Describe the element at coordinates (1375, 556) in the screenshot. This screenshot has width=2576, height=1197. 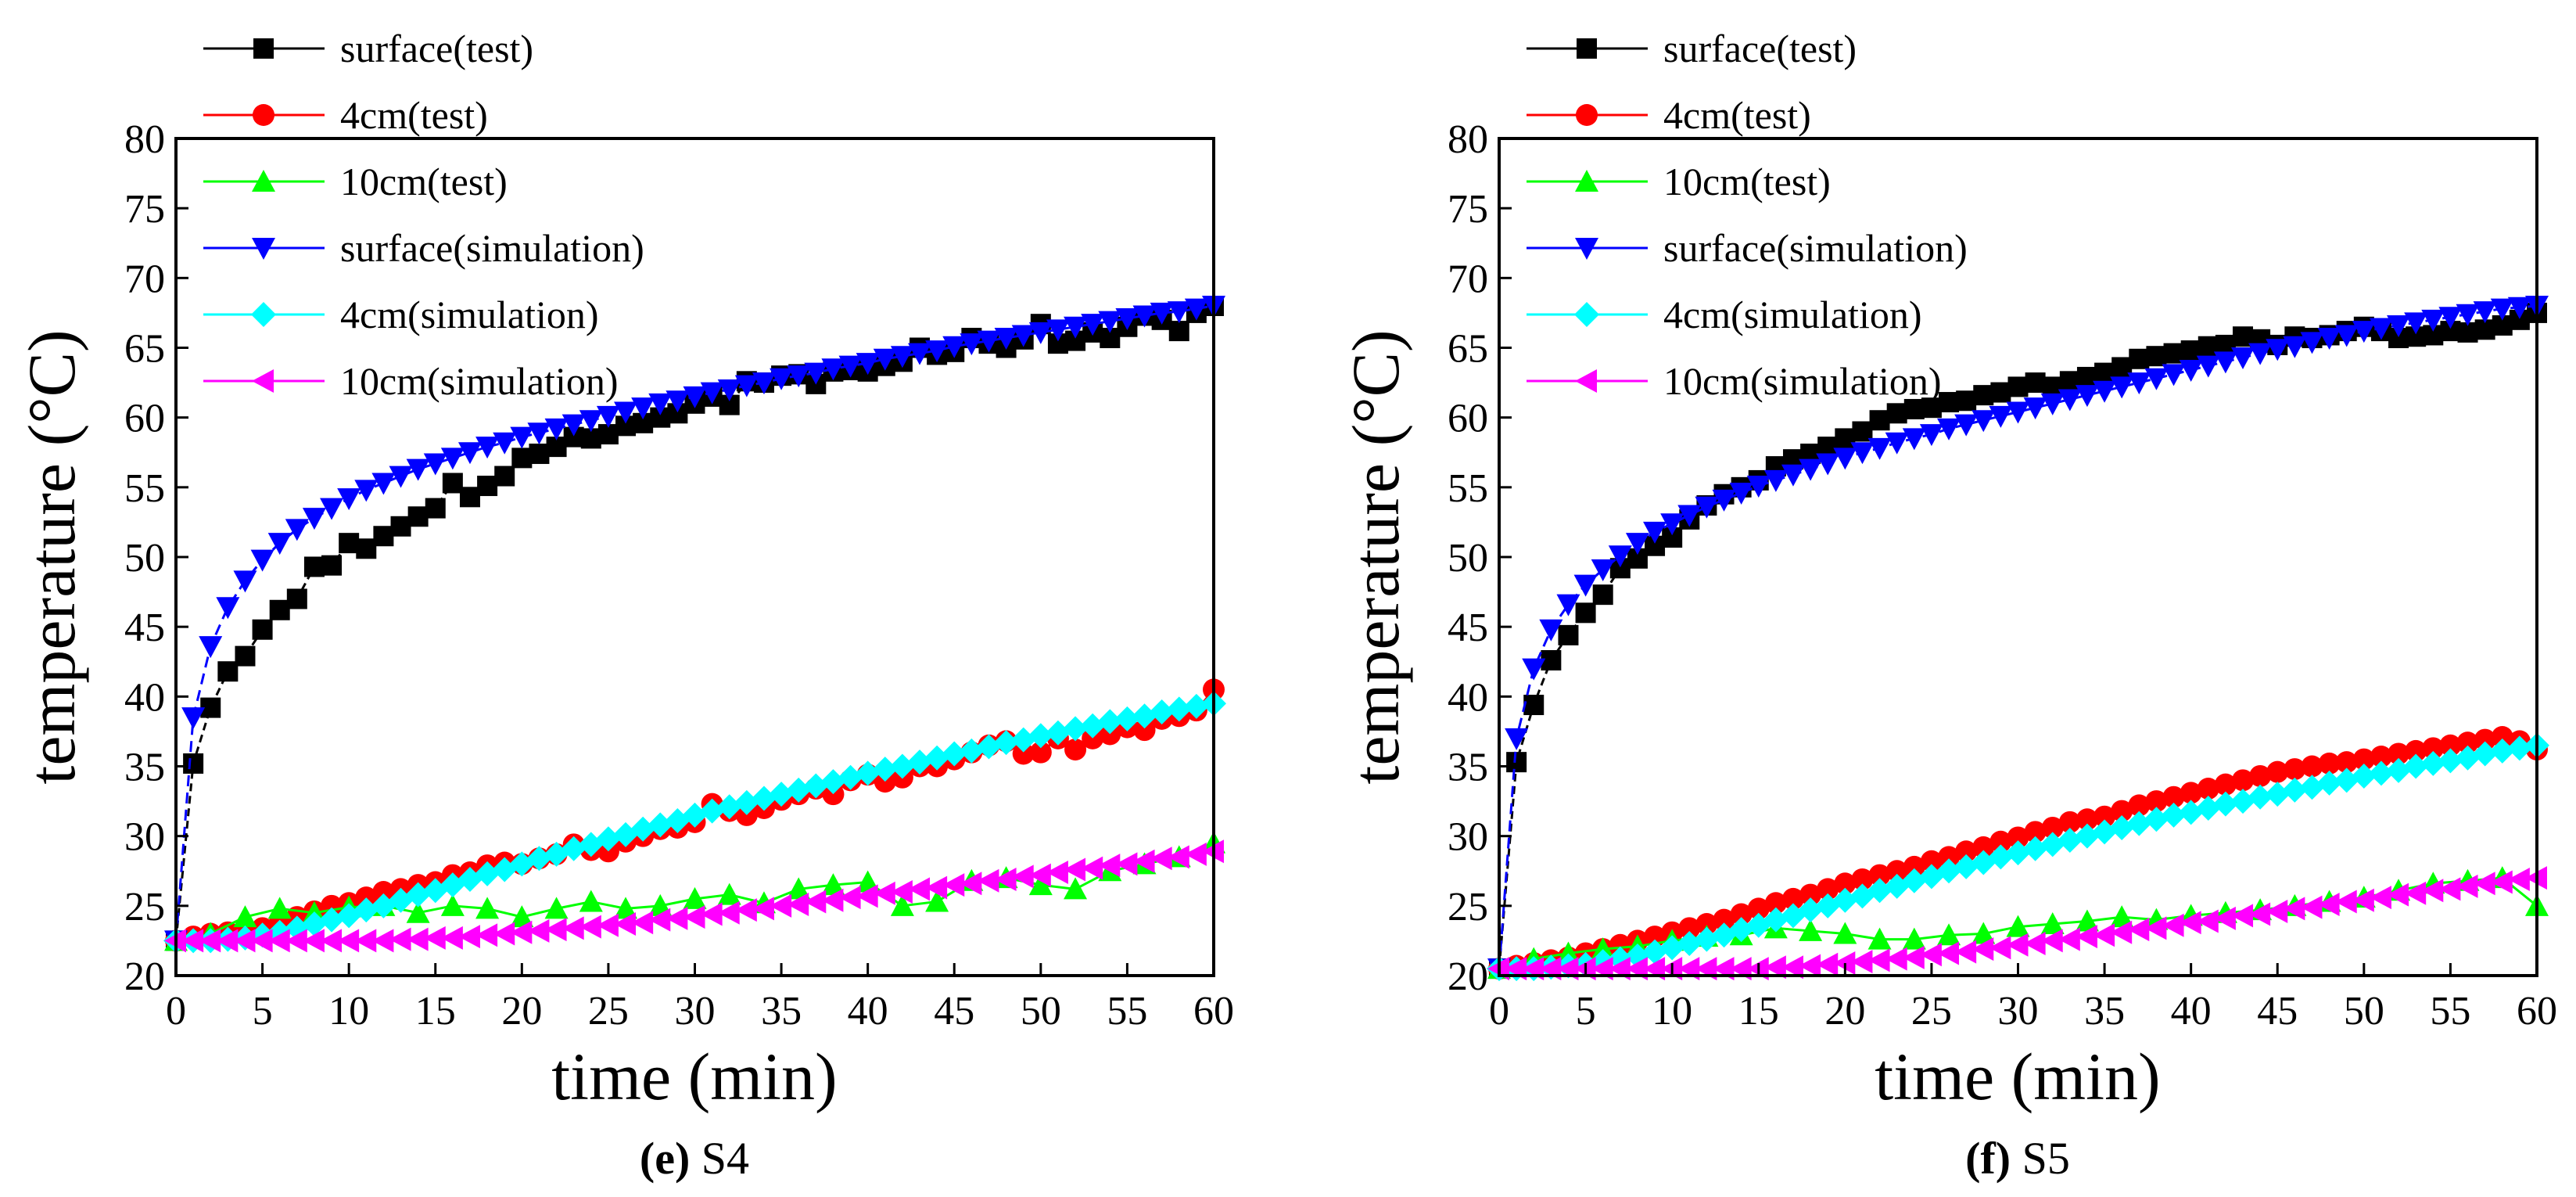
I see `y-axis-title: temperature (°C)` at that location.